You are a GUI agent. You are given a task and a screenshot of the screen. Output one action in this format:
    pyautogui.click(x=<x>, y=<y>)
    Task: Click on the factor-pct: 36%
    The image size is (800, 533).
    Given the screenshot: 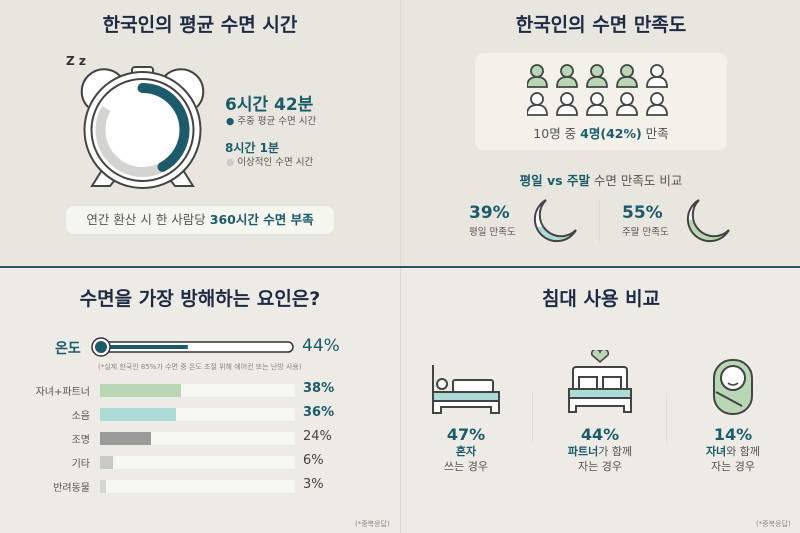 What is the action you would take?
    pyautogui.click(x=319, y=412)
    